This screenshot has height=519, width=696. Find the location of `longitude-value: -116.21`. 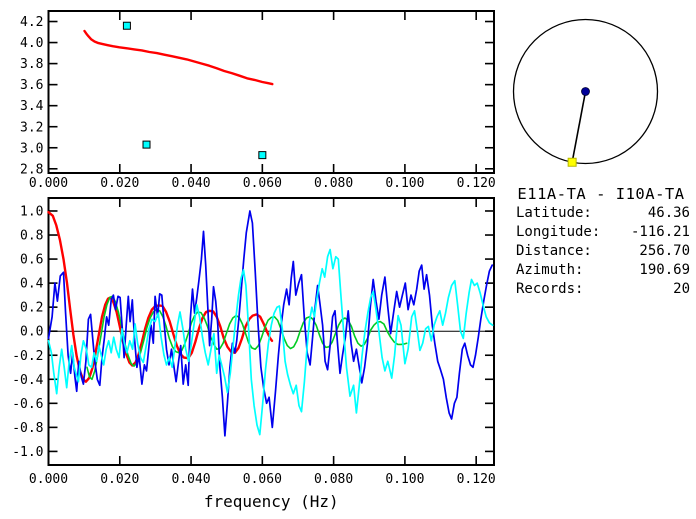

longitude-value: -116.21 is located at coordinates (660, 232).